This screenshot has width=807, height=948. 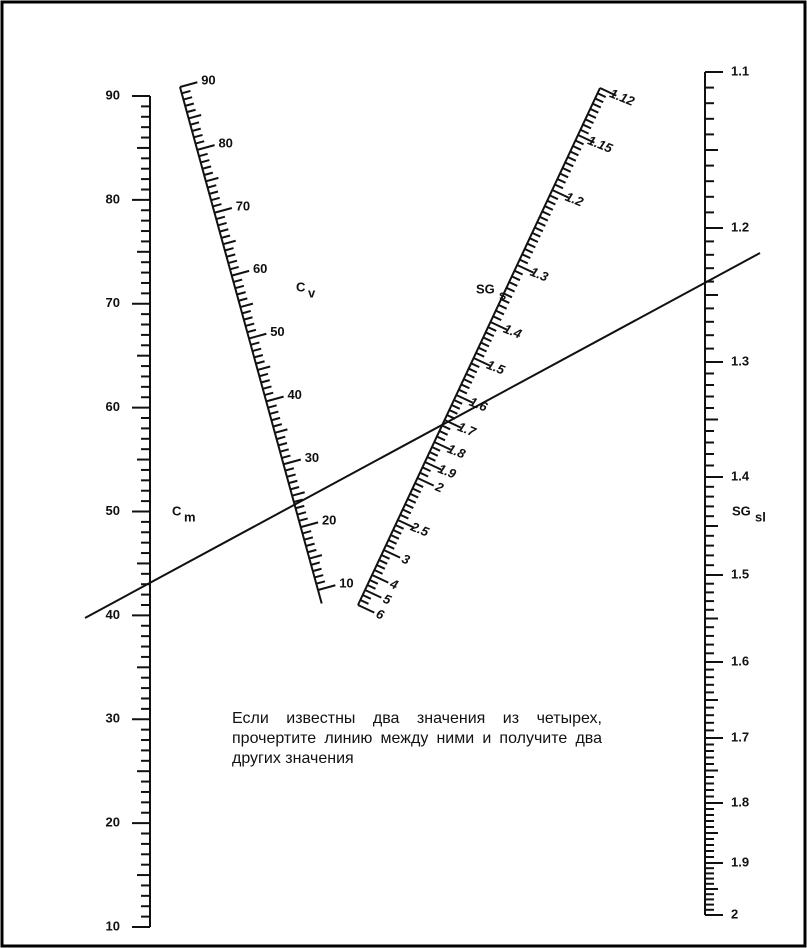 I want to click on scale-label: 1.8, so click(x=740, y=801).